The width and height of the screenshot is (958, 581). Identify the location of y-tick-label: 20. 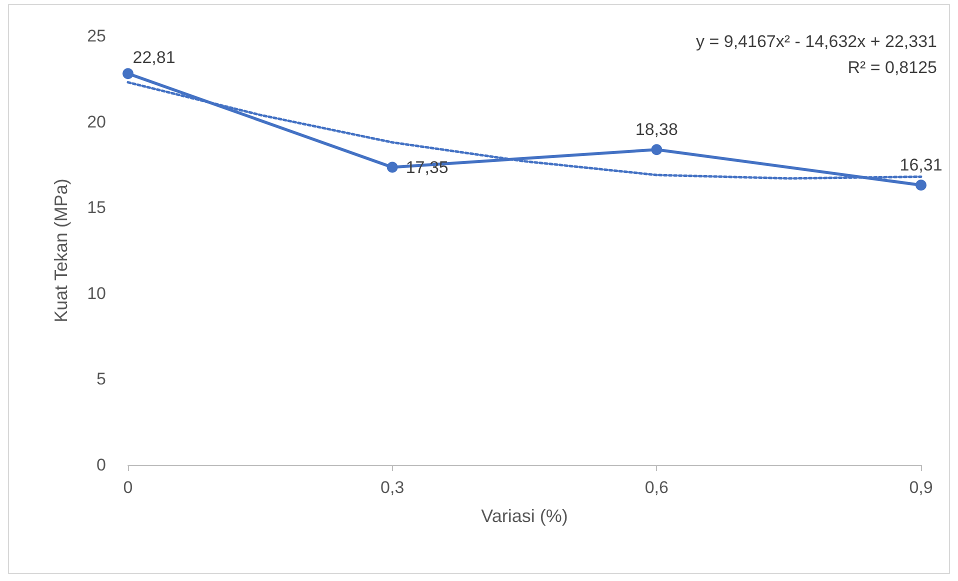
(96, 122).